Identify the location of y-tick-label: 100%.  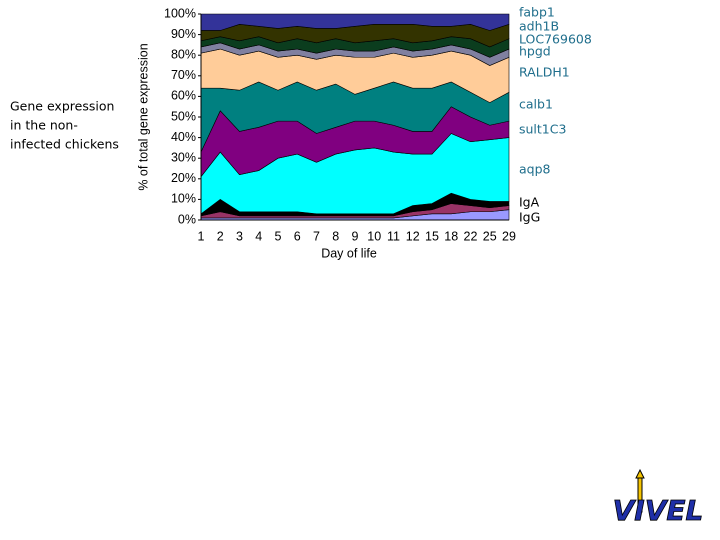
(180, 13).